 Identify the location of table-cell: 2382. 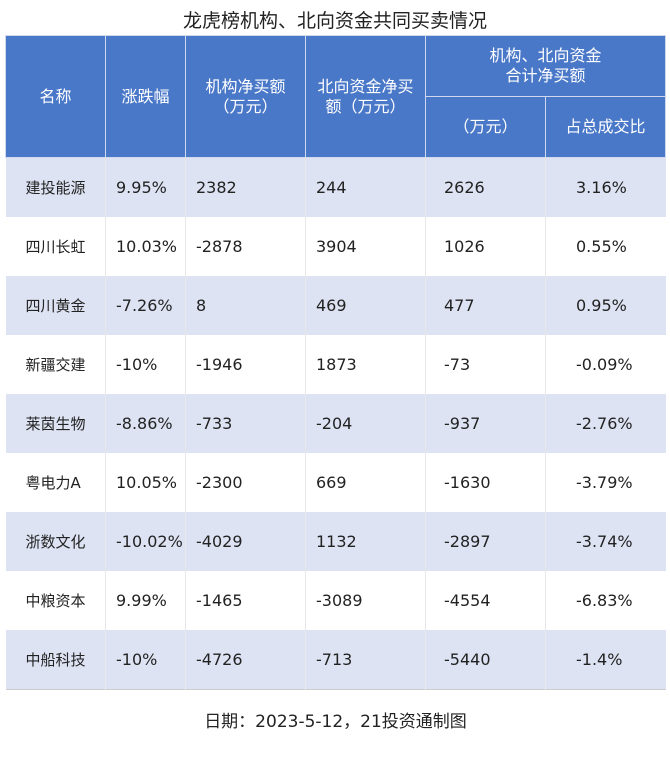
(245, 187).